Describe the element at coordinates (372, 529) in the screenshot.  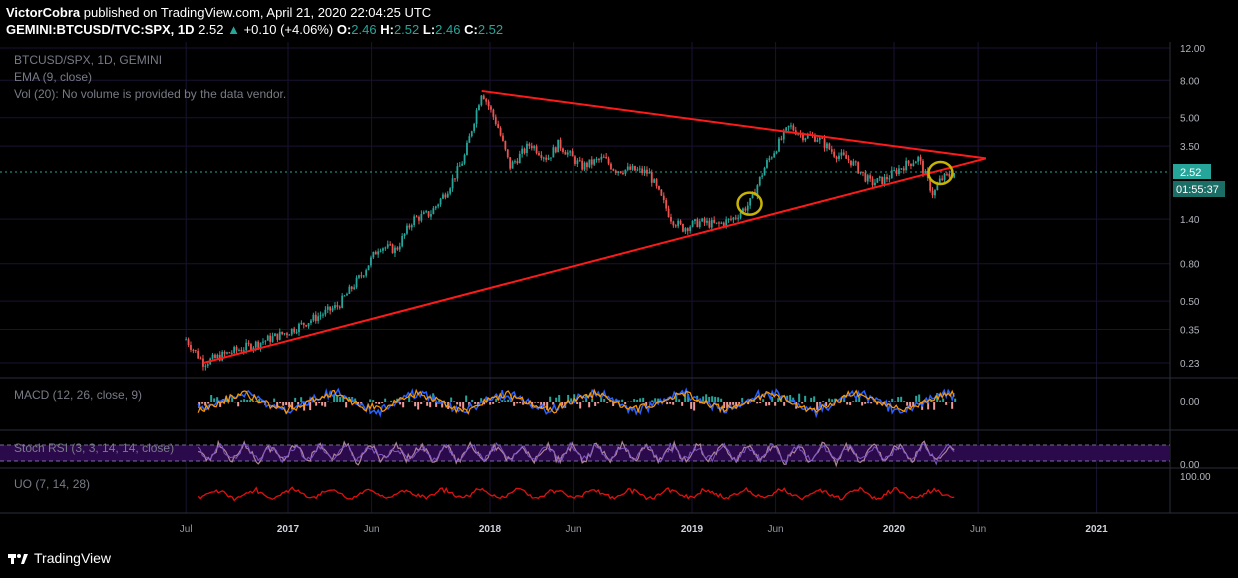
I see `x-tick-label: Jun` at that location.